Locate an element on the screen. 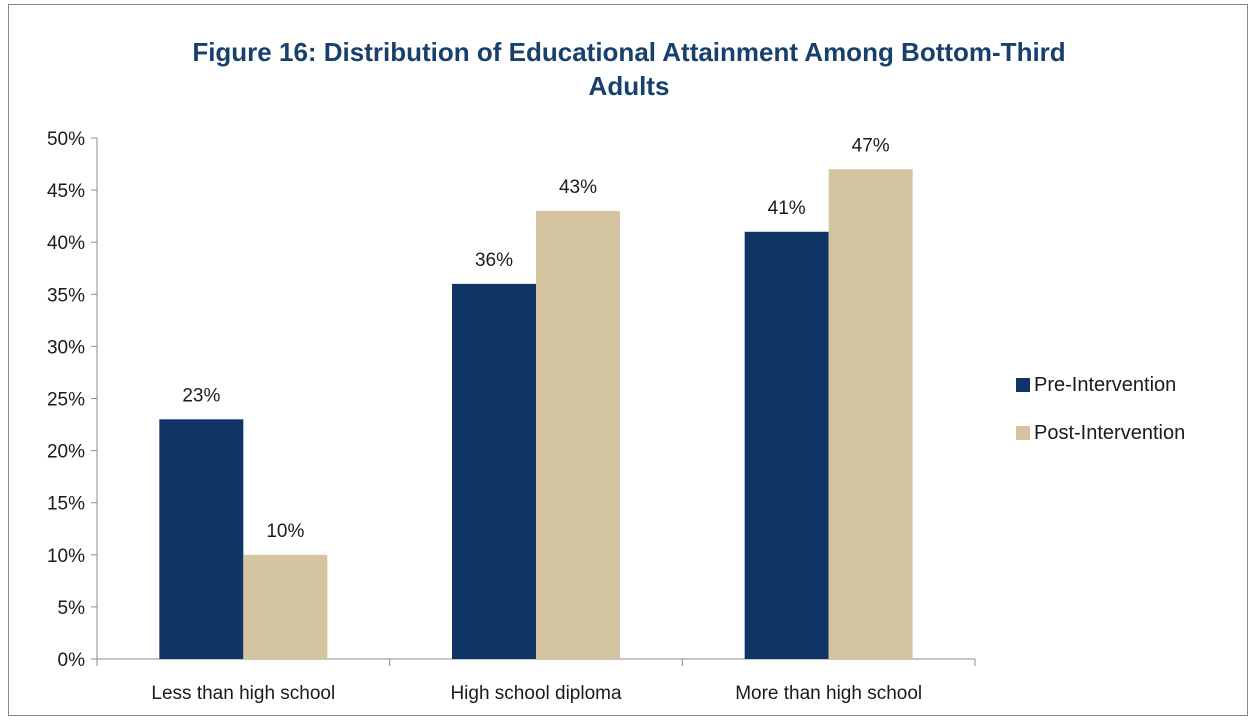 This screenshot has width=1255, height=722. legend-label: Post-Intervention is located at coordinates (1109, 433).